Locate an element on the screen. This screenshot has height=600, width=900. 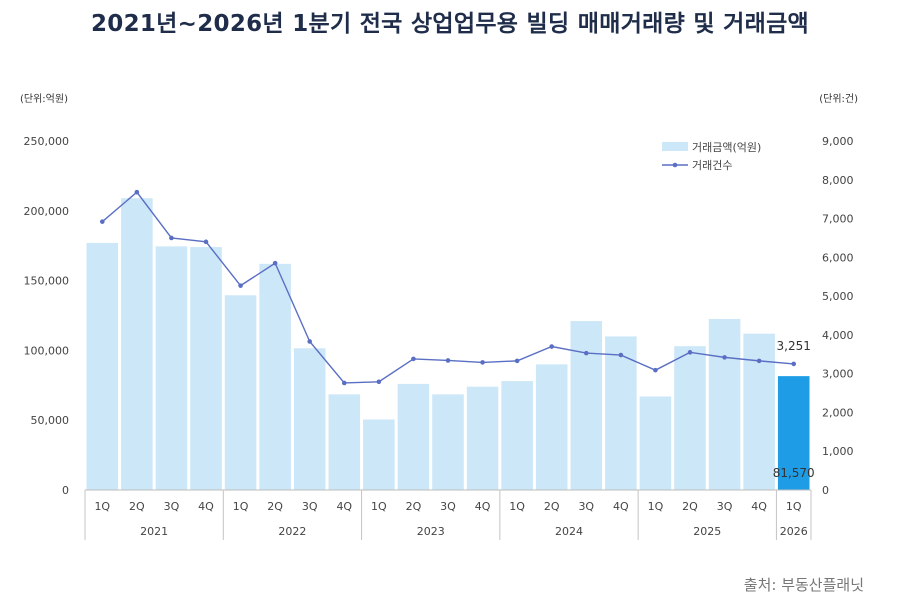
right-axis-unit: (단위:건) is located at coordinates (838, 98).